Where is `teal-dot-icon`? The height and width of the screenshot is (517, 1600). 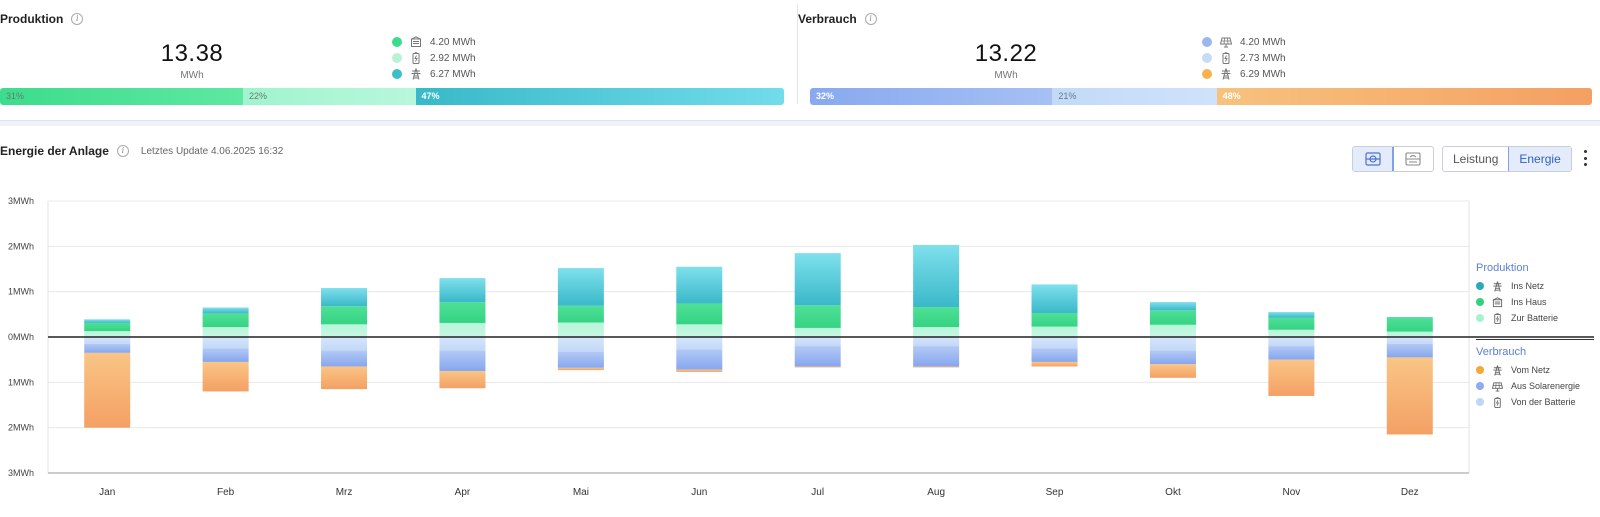
teal-dot-icon is located at coordinates (397, 74).